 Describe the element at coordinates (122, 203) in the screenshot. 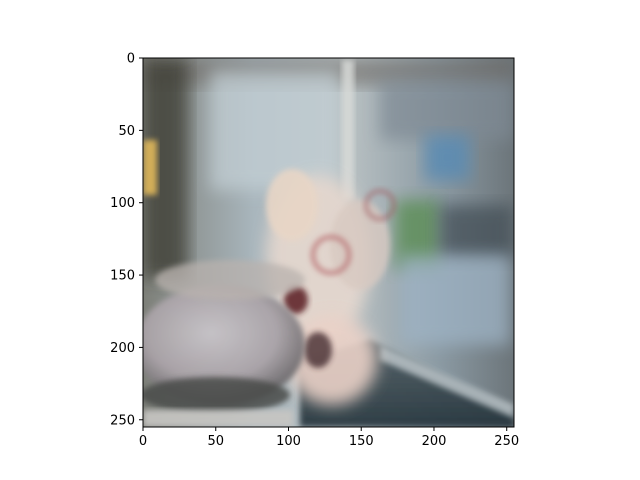

I see `y-tick-label: 100` at that location.